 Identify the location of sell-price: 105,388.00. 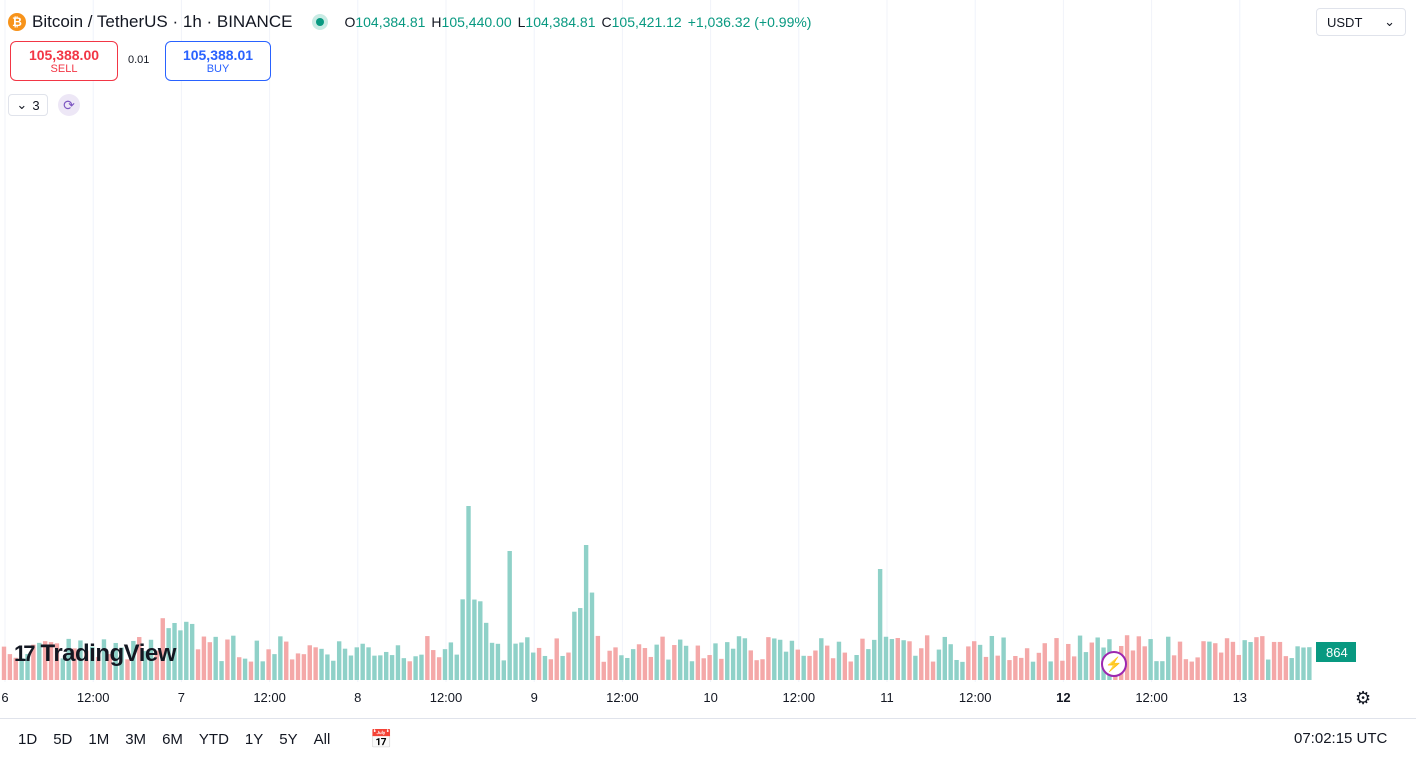
(64, 55).